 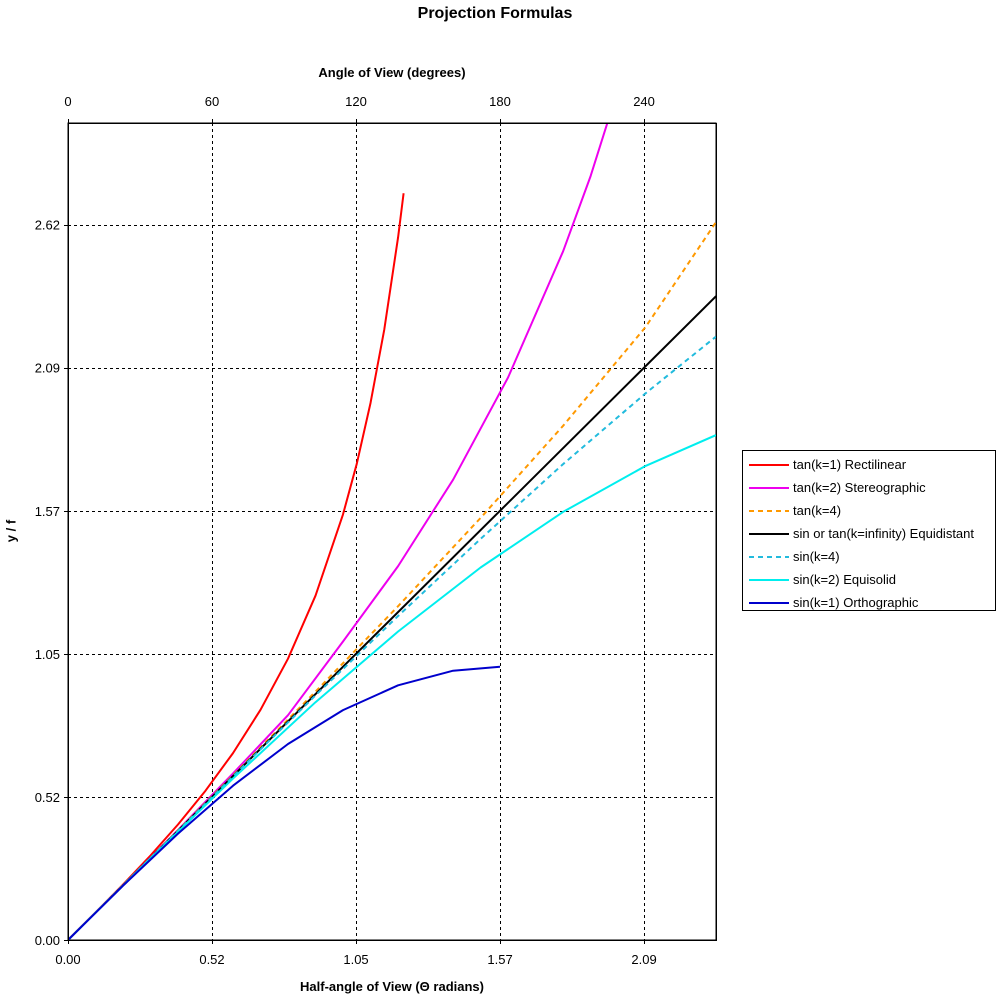 I want to click on legend-item: sin(k=2) Equisolid, so click(x=869, y=579).